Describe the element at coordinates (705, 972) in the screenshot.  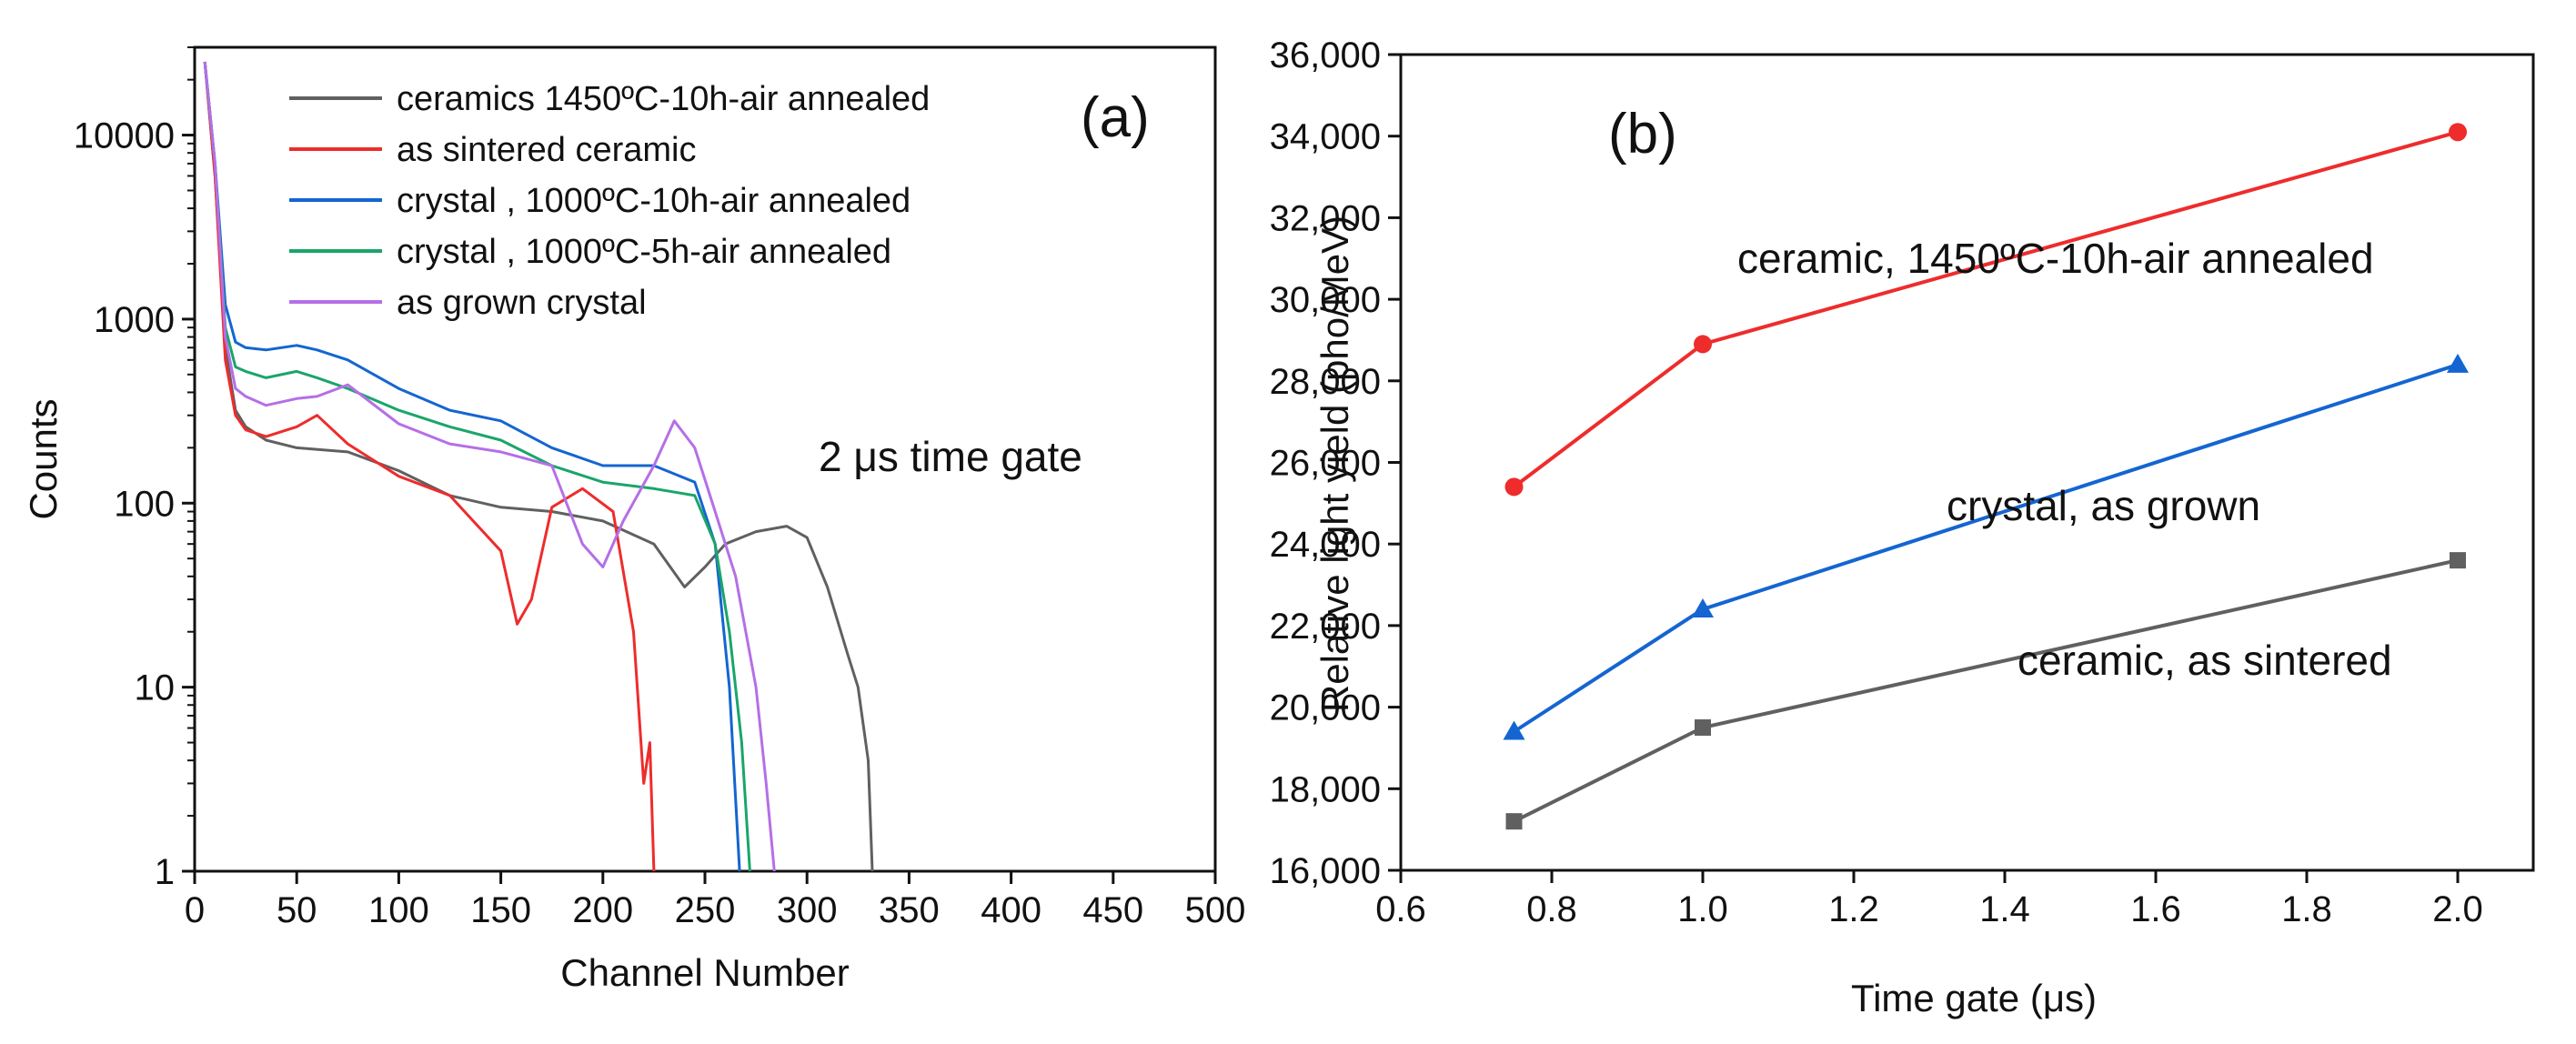
I see `panel-a-x-axis-label: Channel Number` at that location.